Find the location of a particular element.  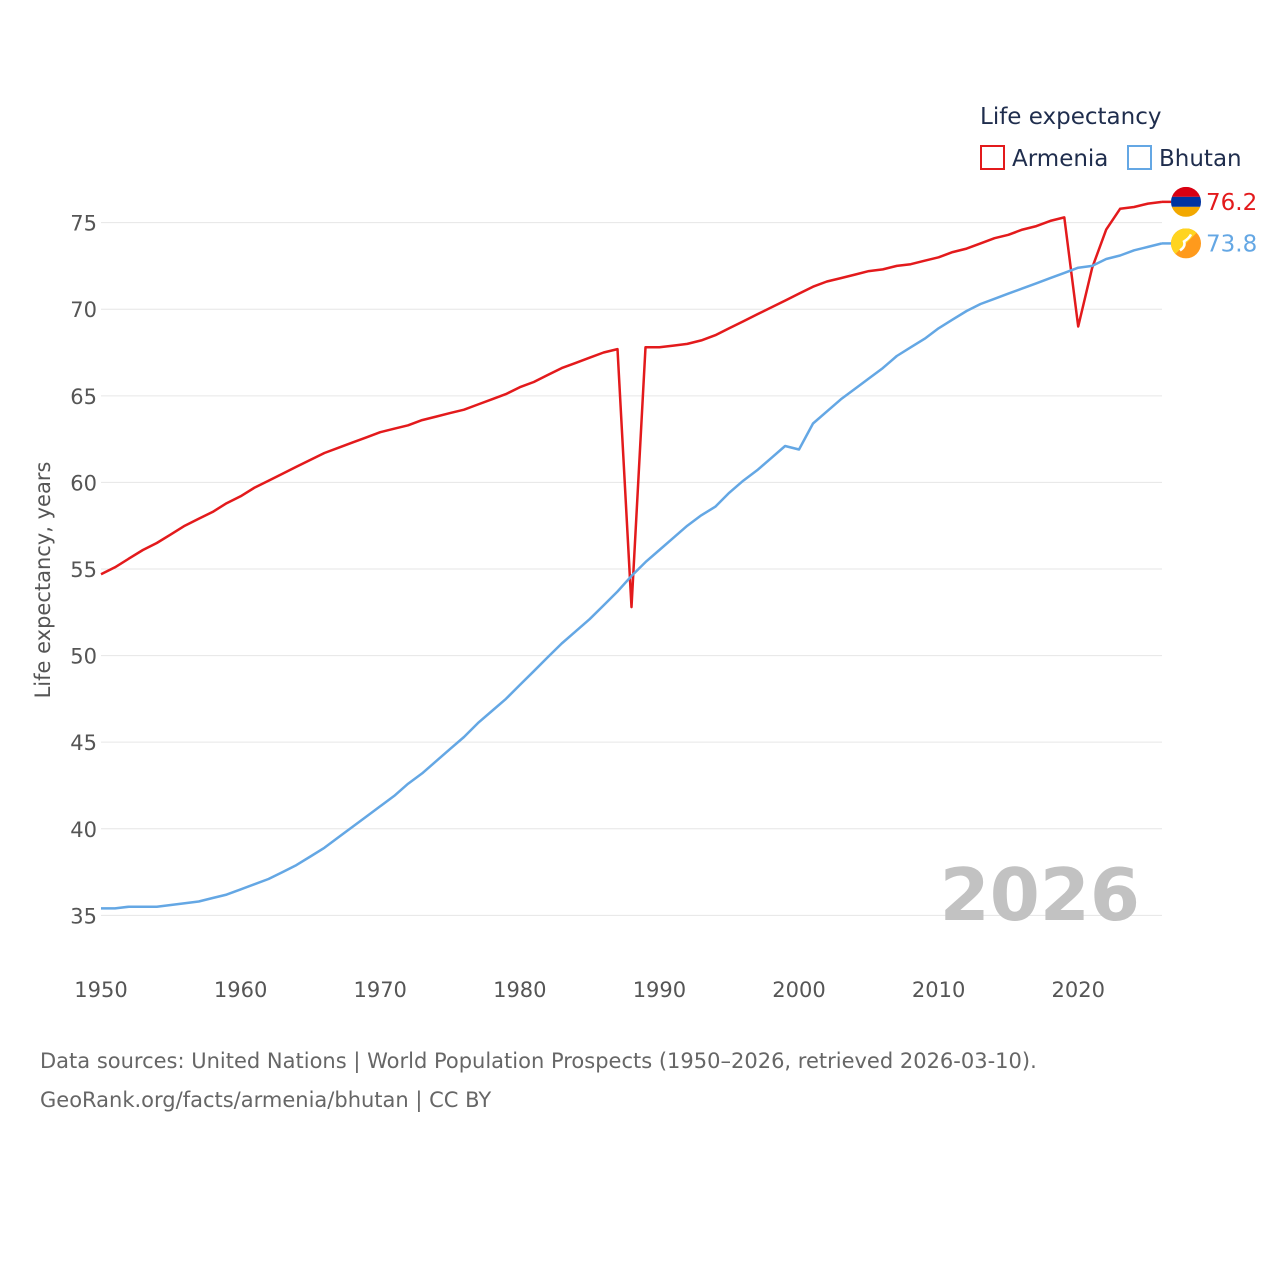

end-value-label-bhutan: 73.8 is located at coordinates (1231, 244).